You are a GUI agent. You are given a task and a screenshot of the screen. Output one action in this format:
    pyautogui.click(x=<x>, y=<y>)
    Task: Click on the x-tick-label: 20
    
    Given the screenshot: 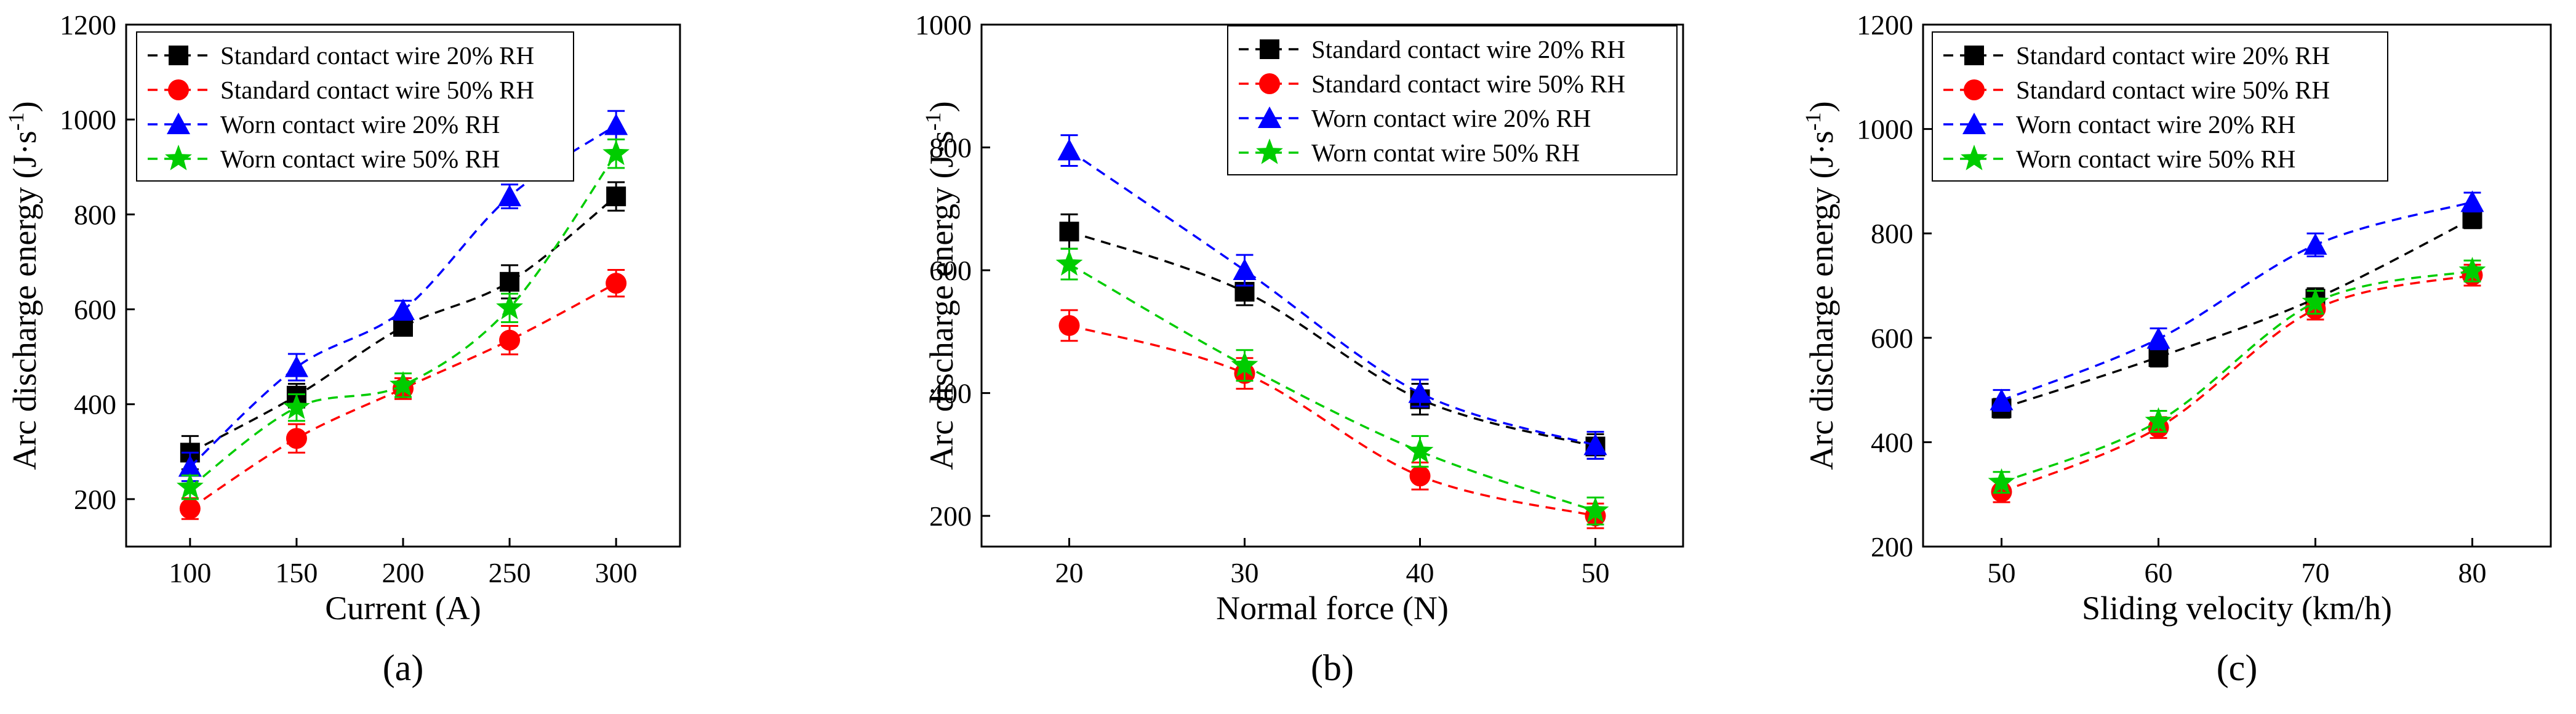 What is the action you would take?
    pyautogui.click(x=1069, y=572)
    